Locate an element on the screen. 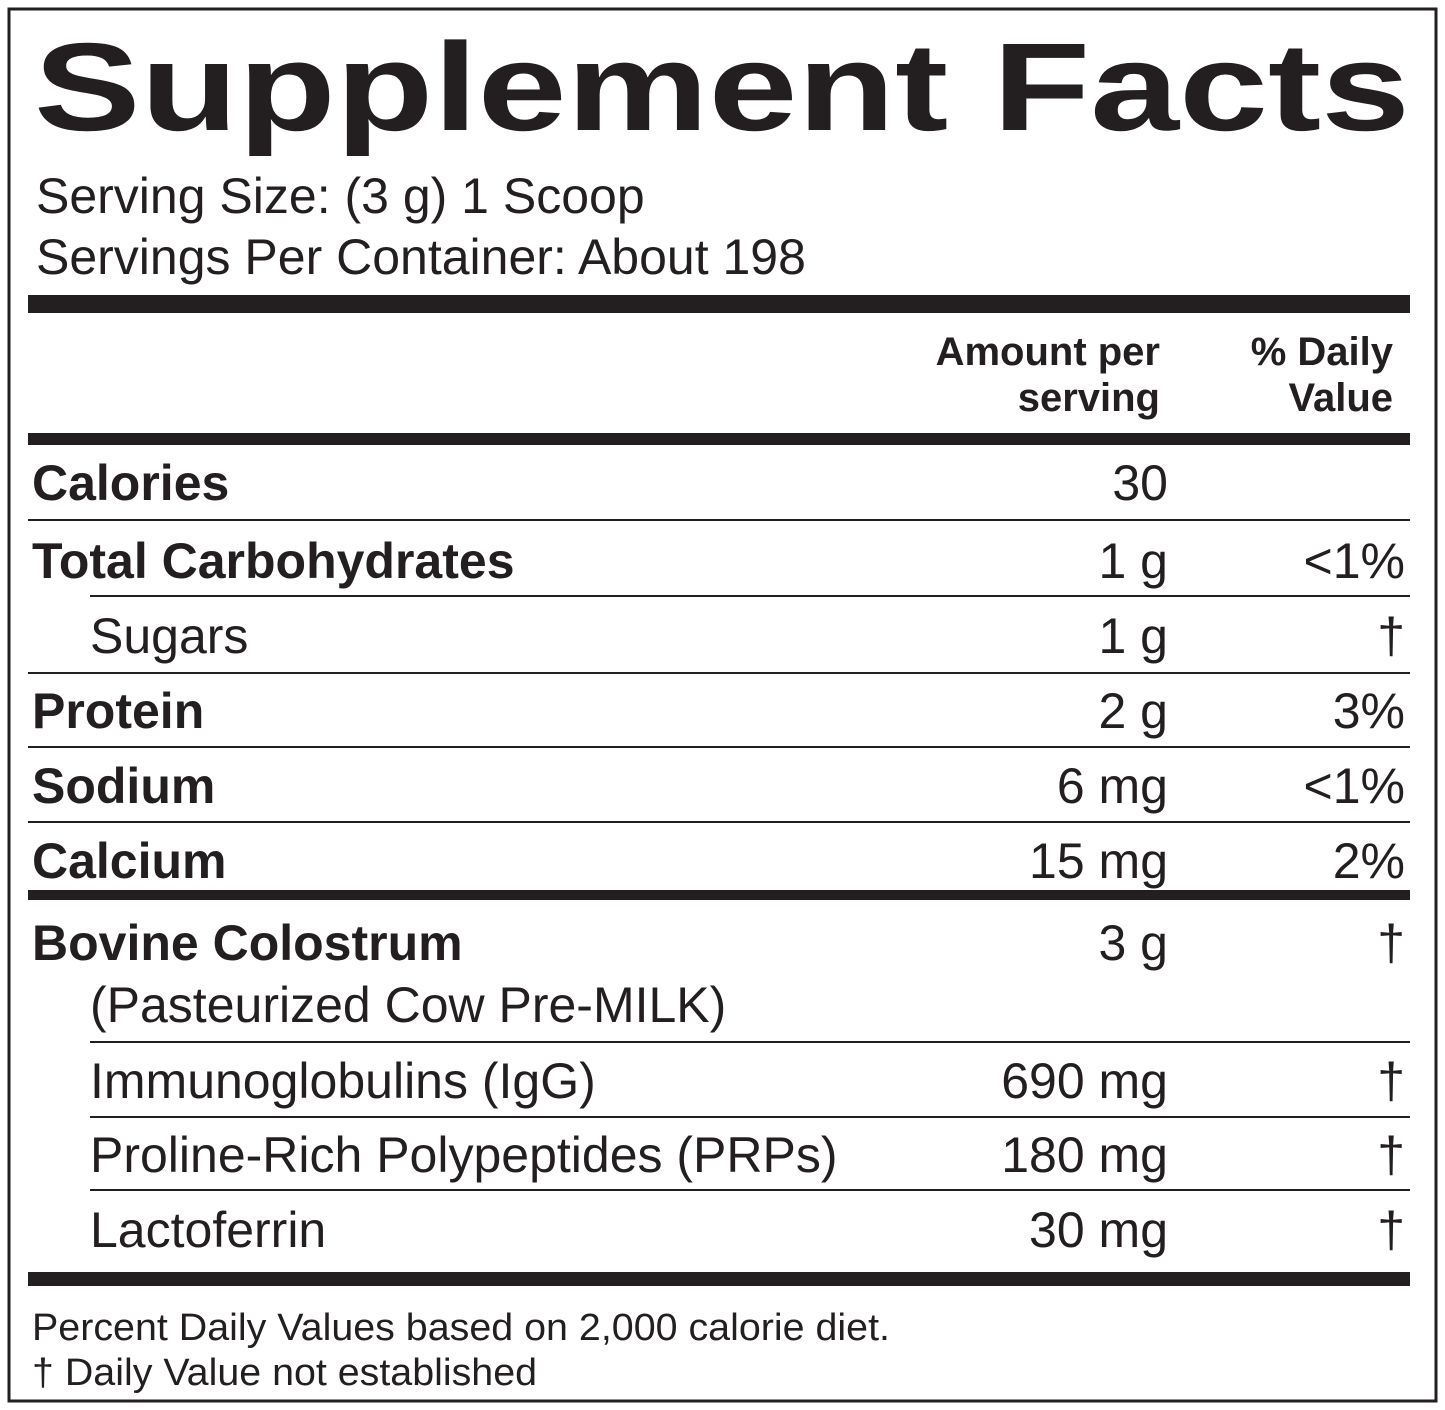 Image resolution: width=1445 pixels, height=1410 pixels. nutrient-name: Lactoferrin is located at coordinates (208, 1230).